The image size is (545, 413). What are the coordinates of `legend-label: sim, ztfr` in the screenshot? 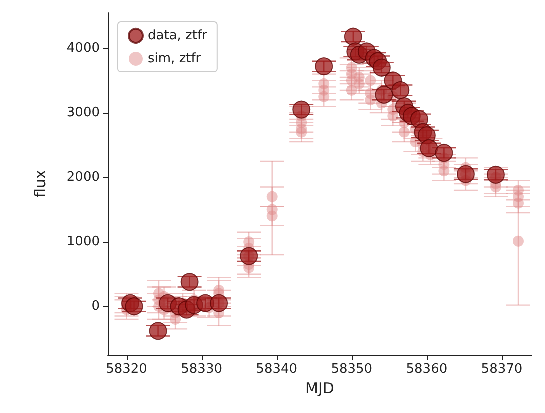 It's located at (175, 59).